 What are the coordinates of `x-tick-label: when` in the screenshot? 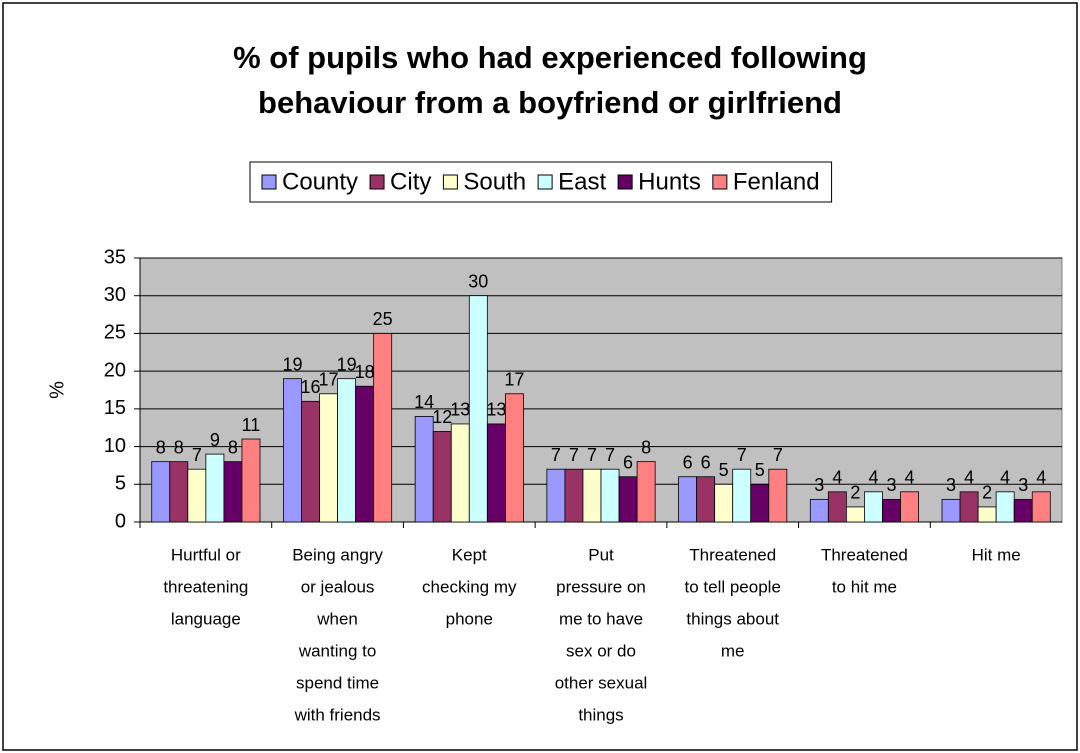 It's located at (337, 618).